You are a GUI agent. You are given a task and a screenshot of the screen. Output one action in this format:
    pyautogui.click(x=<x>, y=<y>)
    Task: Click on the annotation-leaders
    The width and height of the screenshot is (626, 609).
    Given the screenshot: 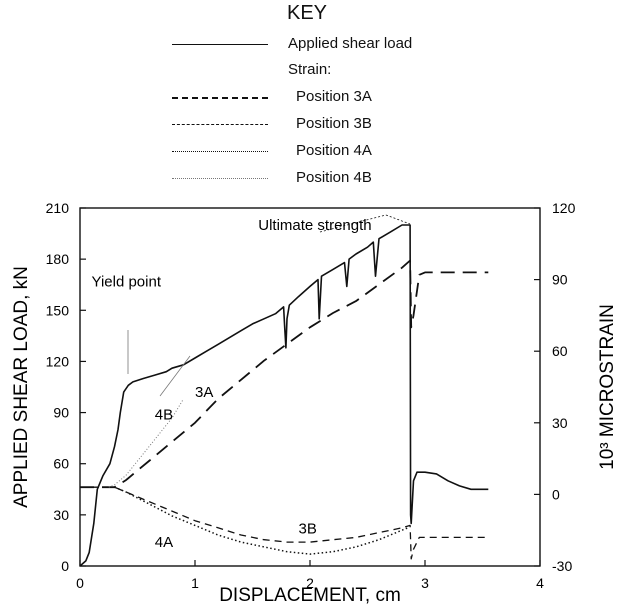 What is the action you would take?
    pyautogui.click(x=269, y=305)
    